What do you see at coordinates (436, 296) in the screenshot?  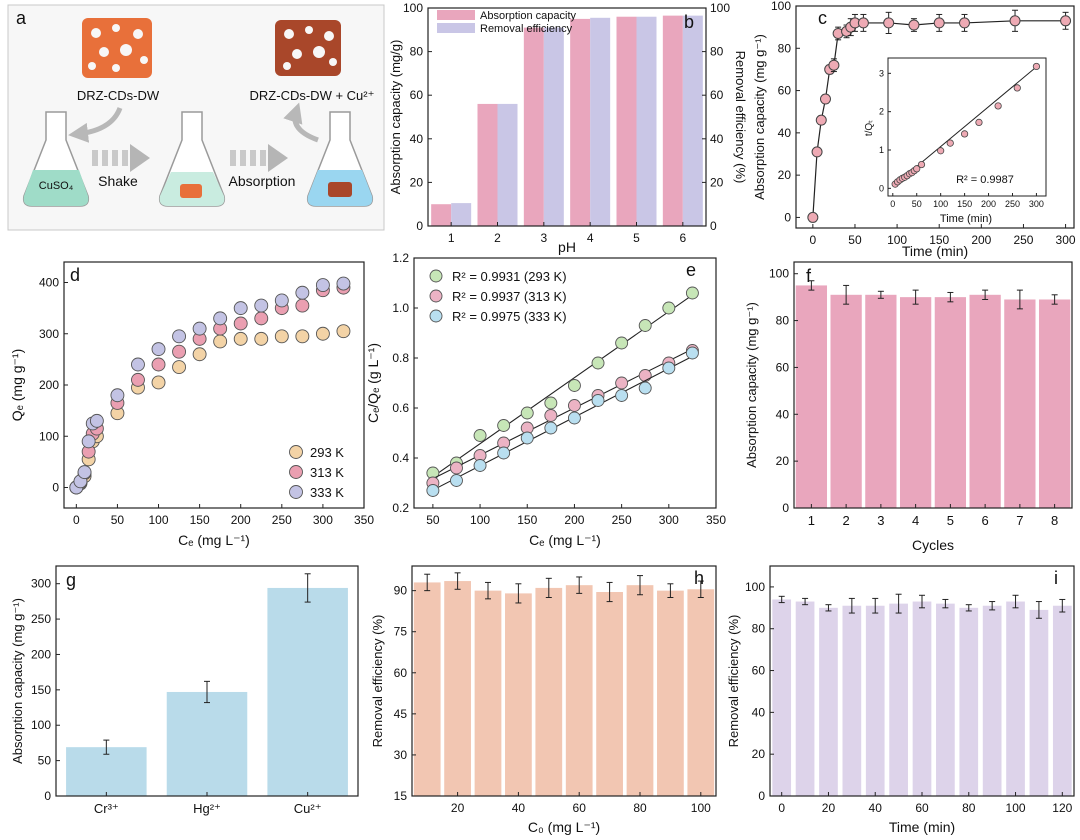 I see `legend-marker` at bounding box center [436, 296].